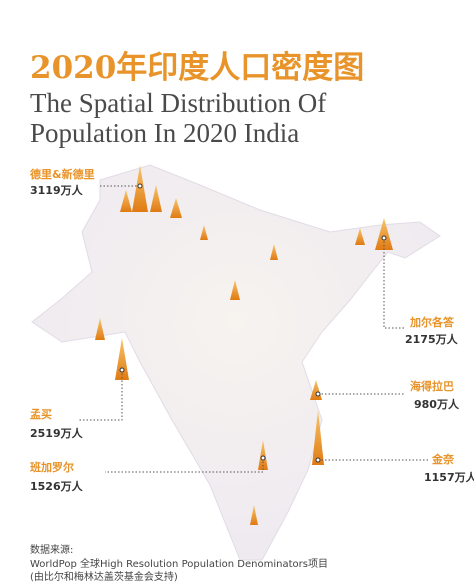 The width and height of the screenshot is (474, 585). I want to click on city-population: 3119万人, so click(57, 190).